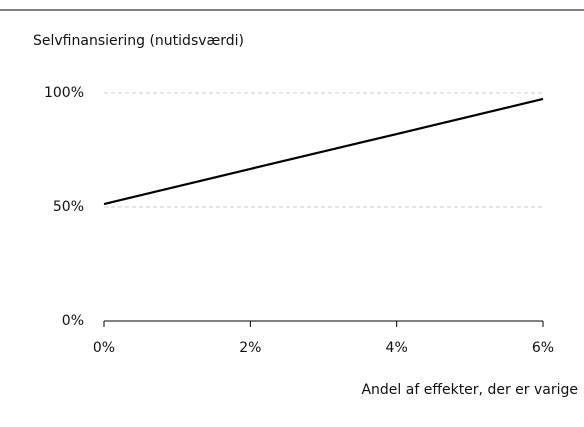  What do you see at coordinates (543, 348) in the screenshot?
I see `x-tick-label: 6%` at bounding box center [543, 348].